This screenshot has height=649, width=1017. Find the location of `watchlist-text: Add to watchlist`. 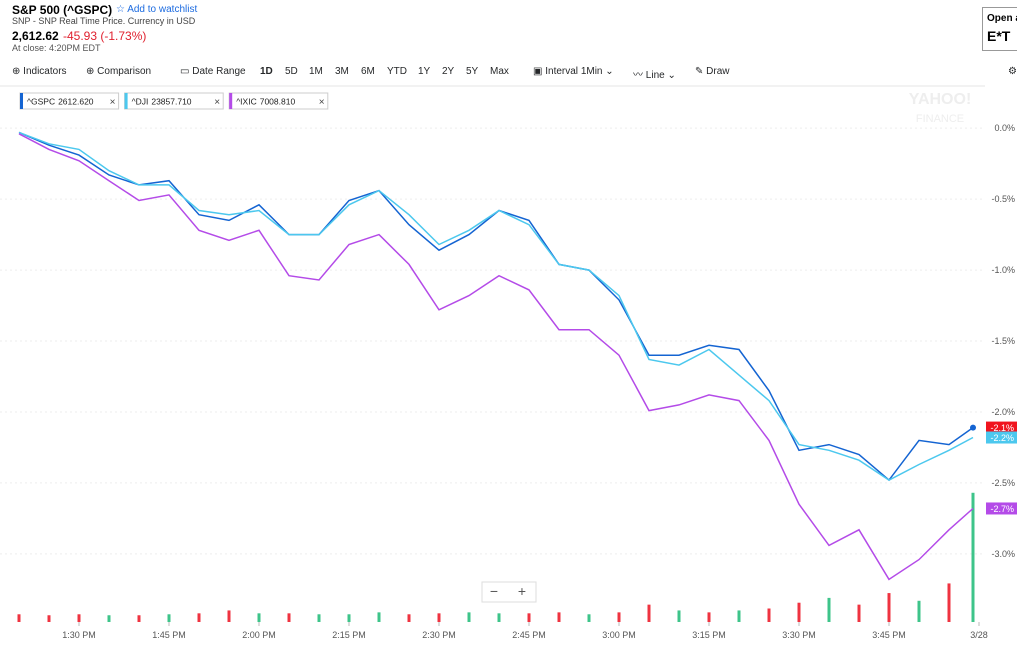

watchlist-text: Add to watchlist is located at coordinates (162, 9).